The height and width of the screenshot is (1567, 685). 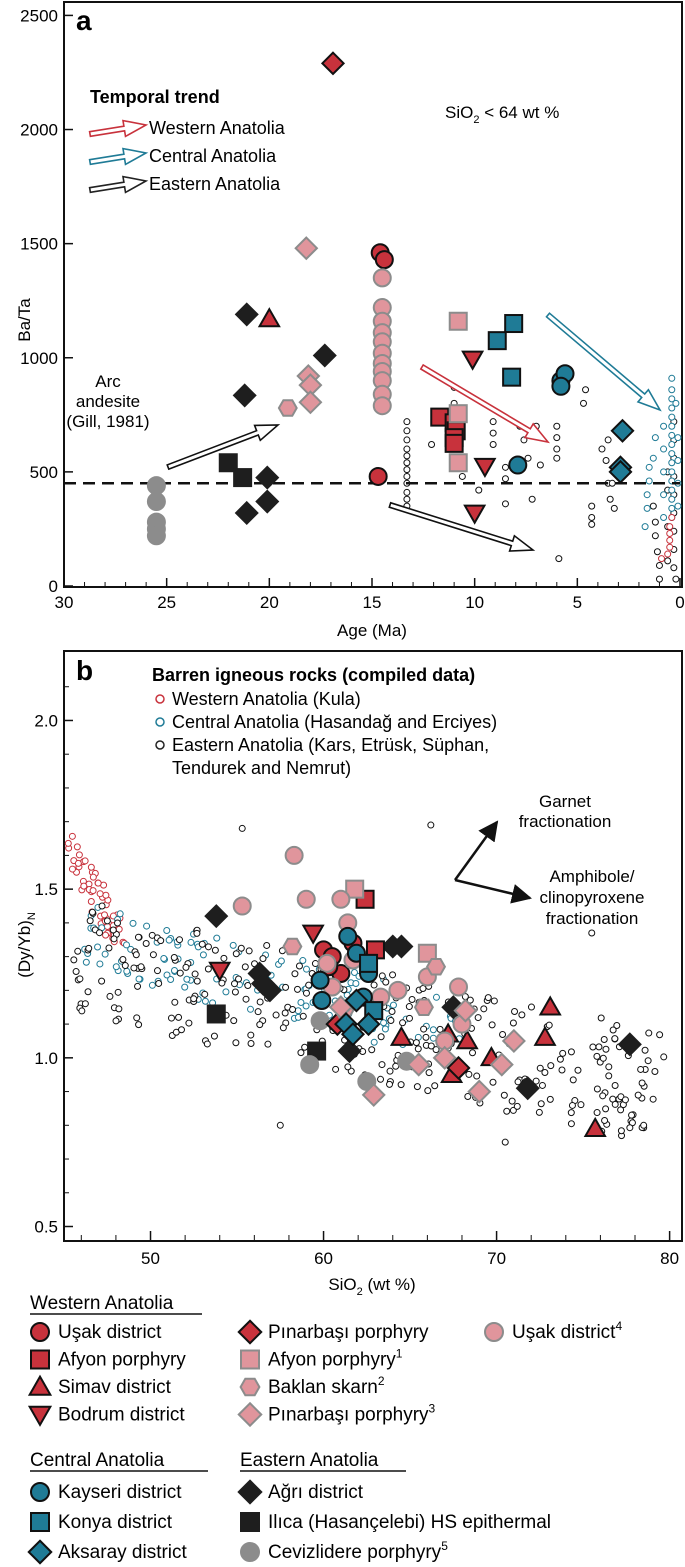 What do you see at coordinates (118, 128) in the screenshot?
I see `trend-legend-arrow-western-anatolia` at bounding box center [118, 128].